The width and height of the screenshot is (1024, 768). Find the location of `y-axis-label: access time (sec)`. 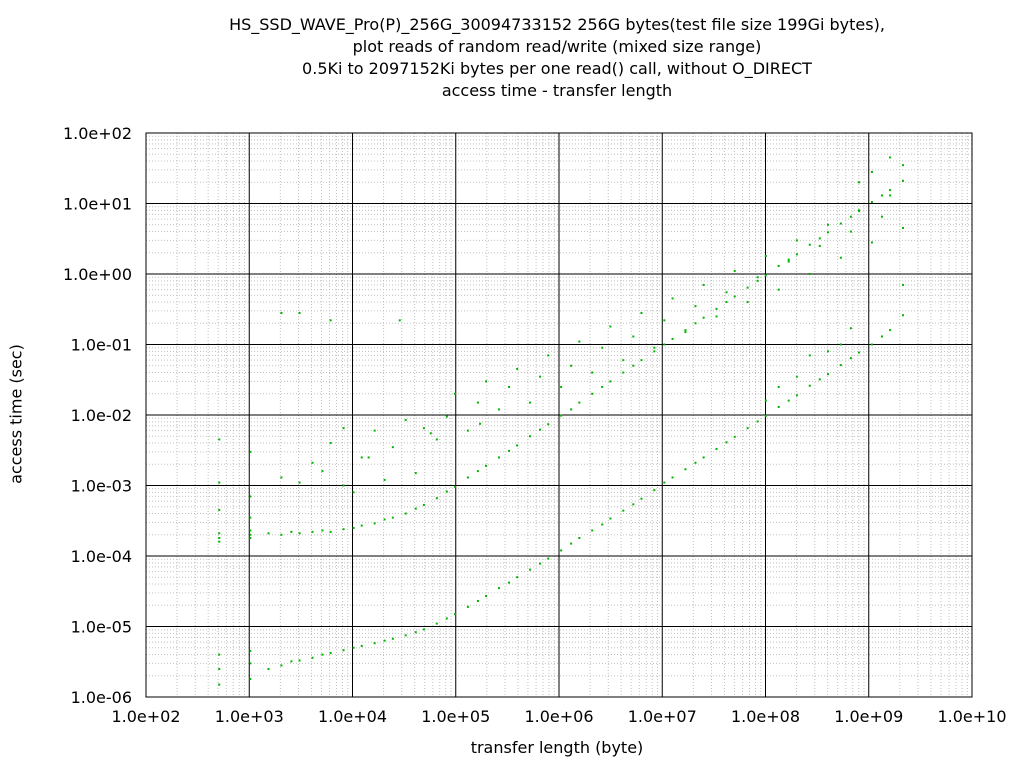

y-axis-label: access time (sec) is located at coordinates (16, 414).